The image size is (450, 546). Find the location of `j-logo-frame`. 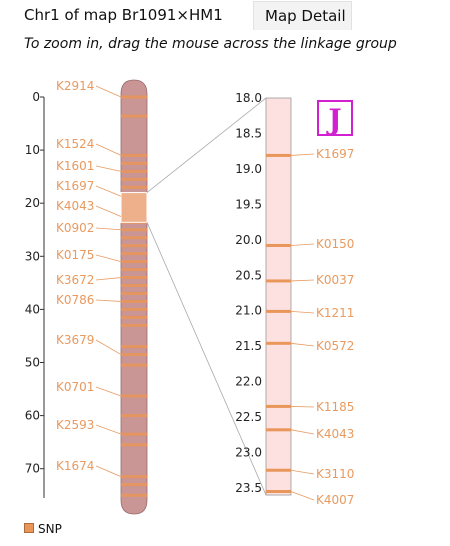

j-logo-frame is located at coordinates (335, 118).